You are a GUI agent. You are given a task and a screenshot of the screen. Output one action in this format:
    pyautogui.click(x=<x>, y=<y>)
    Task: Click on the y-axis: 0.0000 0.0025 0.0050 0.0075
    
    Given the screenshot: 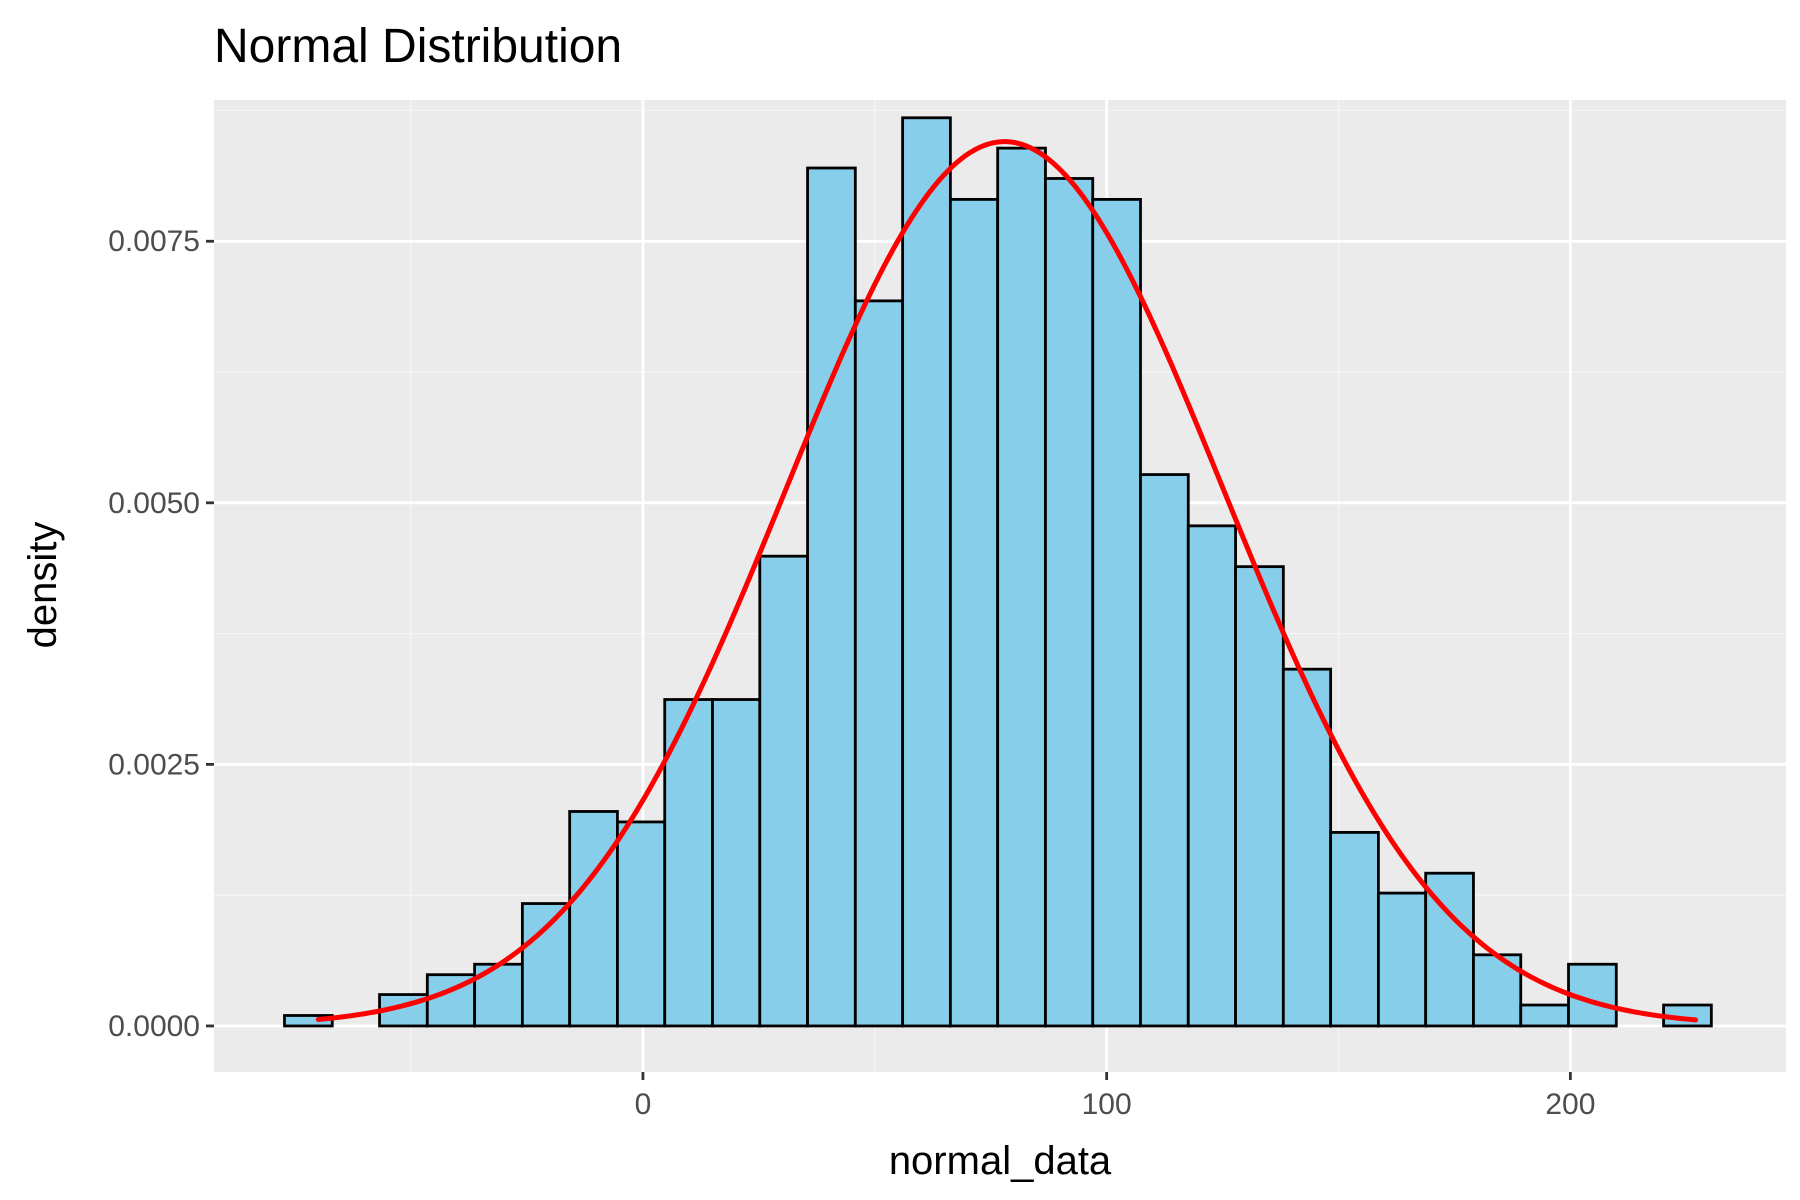 What is the action you would take?
    pyautogui.click(x=161, y=634)
    